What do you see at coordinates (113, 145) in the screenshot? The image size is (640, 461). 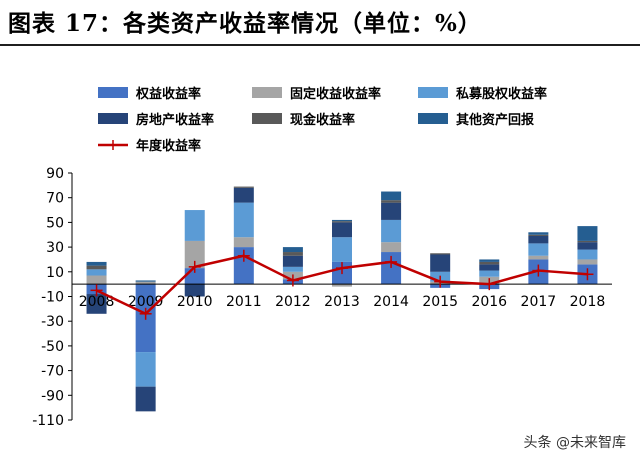 I see `legend-swatch-line` at bounding box center [113, 145].